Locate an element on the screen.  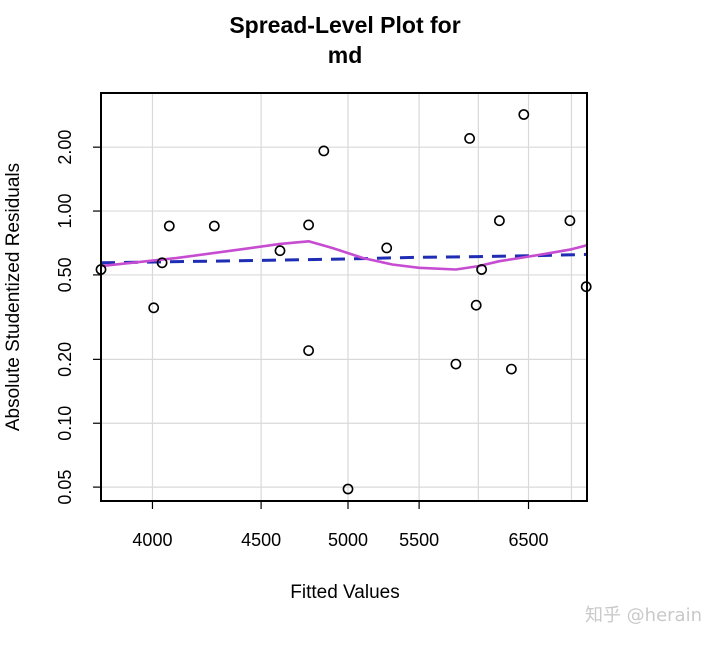
y-axis-label: Absolute Studentized Residuals is located at coordinates (13, 297).